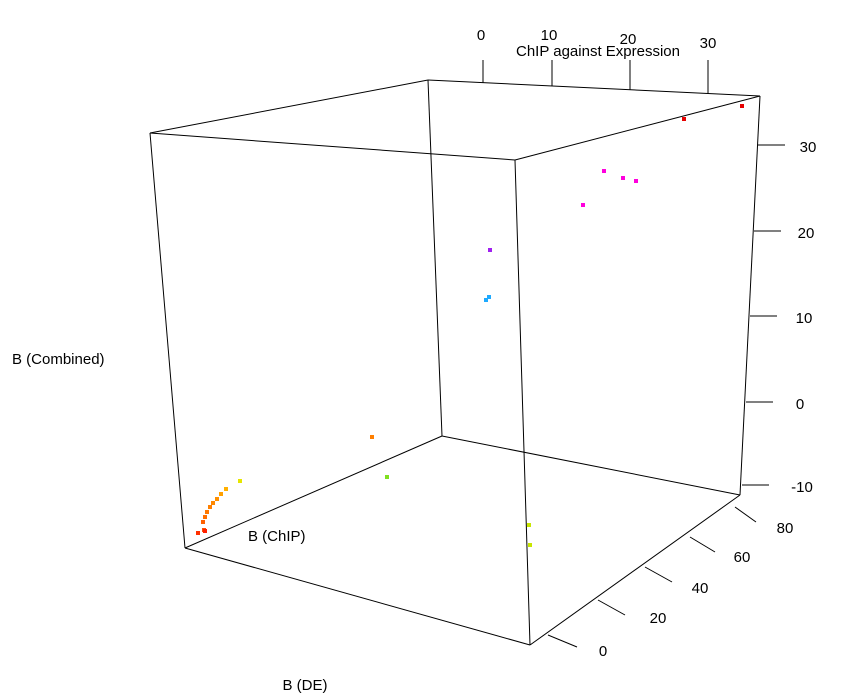  Describe the element at coordinates (779, 317) in the screenshot. I see `right-axis: 30 20 10 0 -10` at that location.